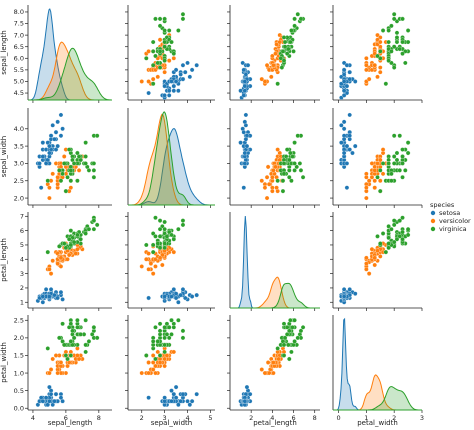 This screenshot has width=474, height=430. What do you see at coordinates (210, 418) in the screenshot?
I see `x-tick-label: 5` at bounding box center [210, 418].